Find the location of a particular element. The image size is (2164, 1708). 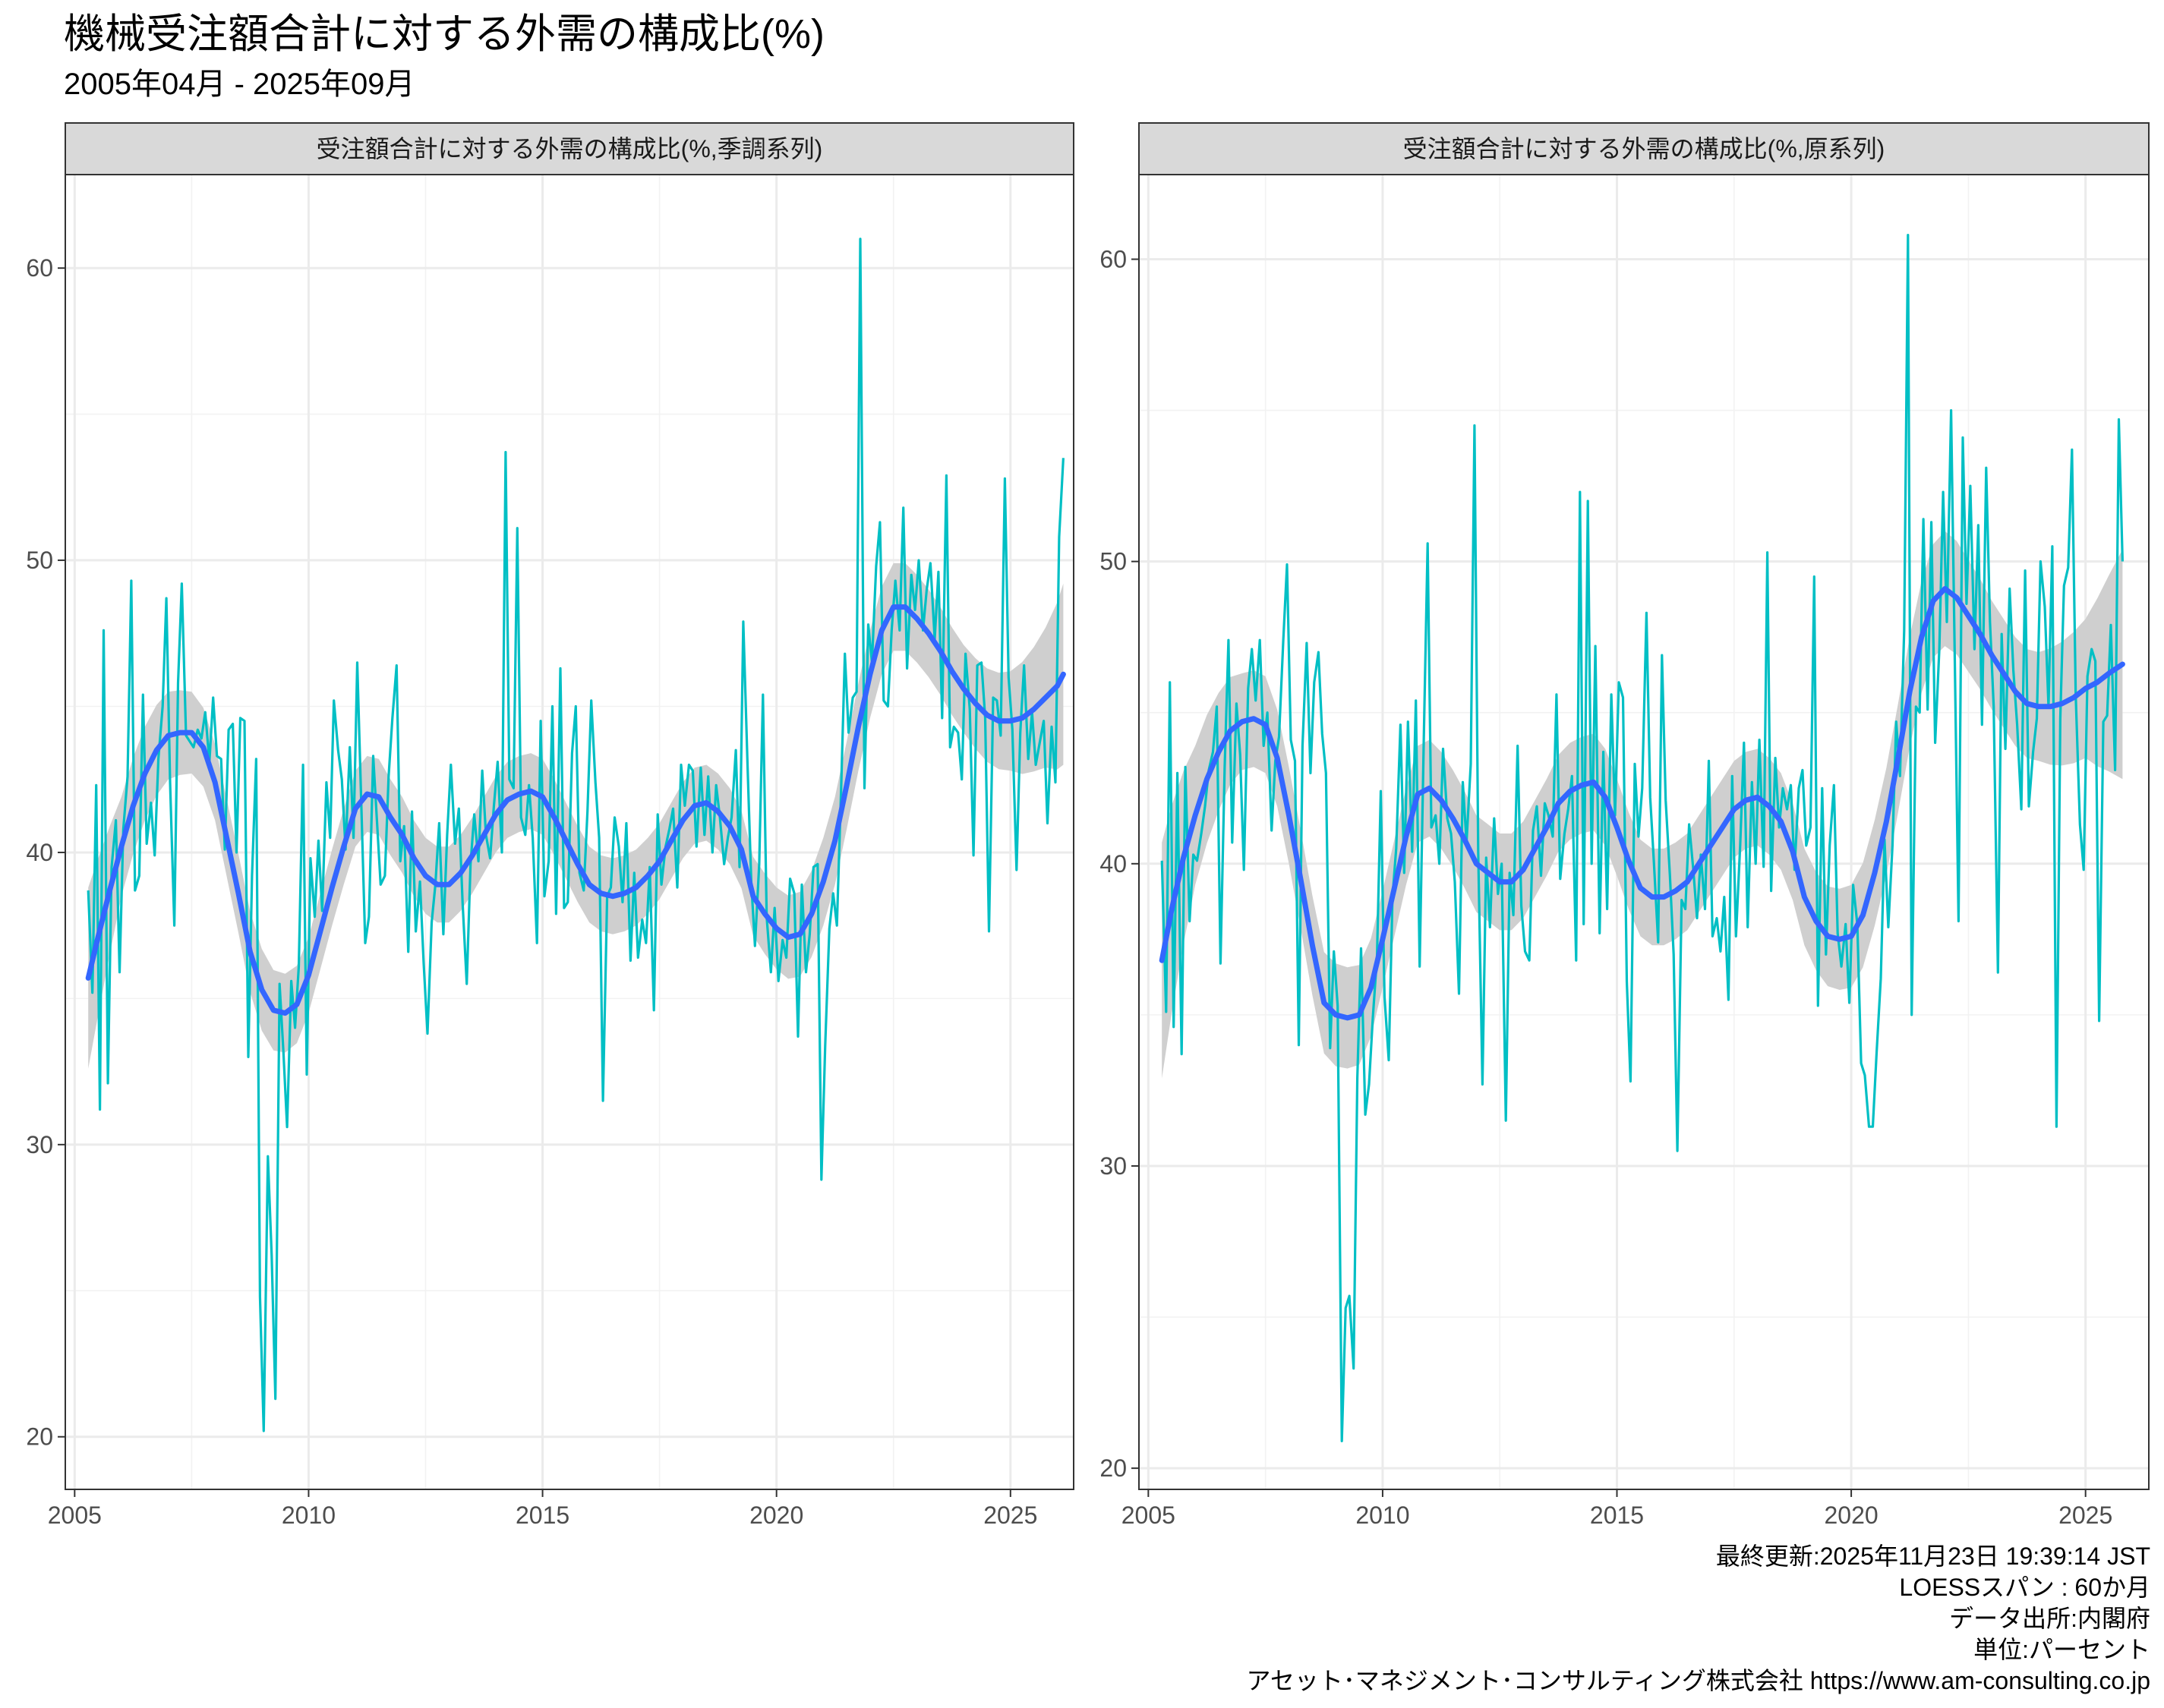

panel-title: 受注額合計に対する外需の構成比(%,原系列) is located at coordinates (1644, 148).